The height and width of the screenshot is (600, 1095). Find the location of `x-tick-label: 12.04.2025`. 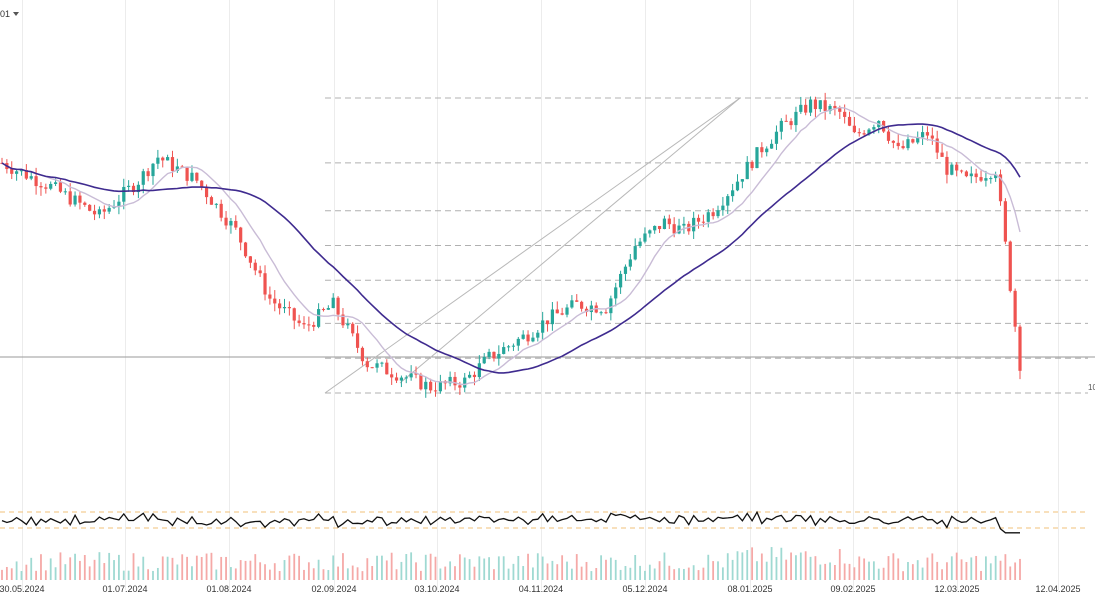

x-tick-label: 12.04.2025 is located at coordinates (1057, 589).